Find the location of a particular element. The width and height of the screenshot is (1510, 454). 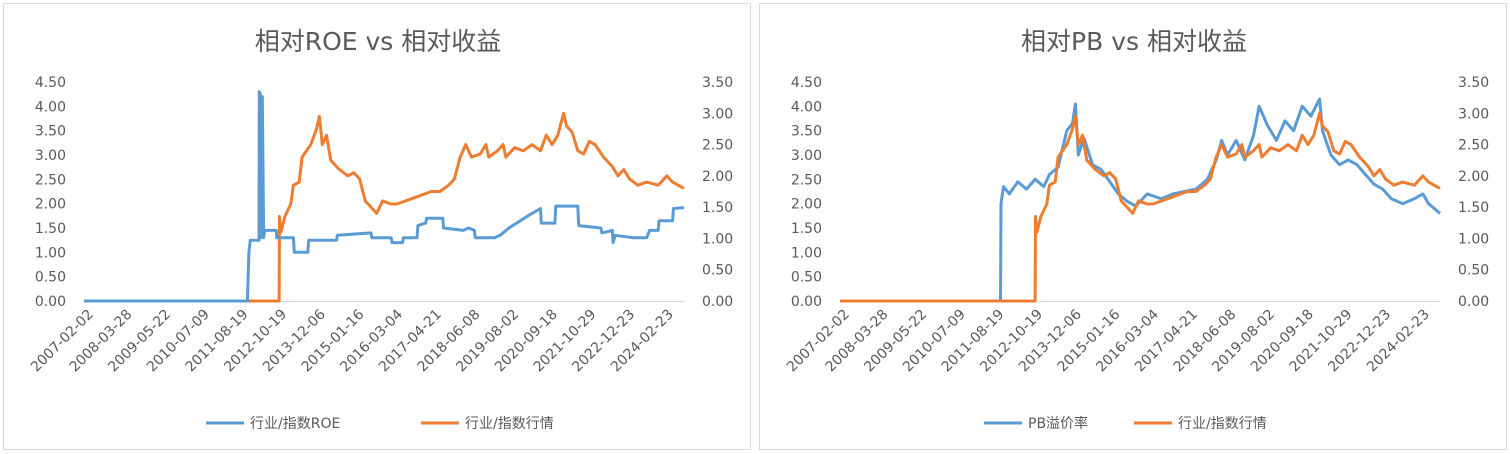

chart-title: 相对ROE vs 相对收益 is located at coordinates (378, 41).